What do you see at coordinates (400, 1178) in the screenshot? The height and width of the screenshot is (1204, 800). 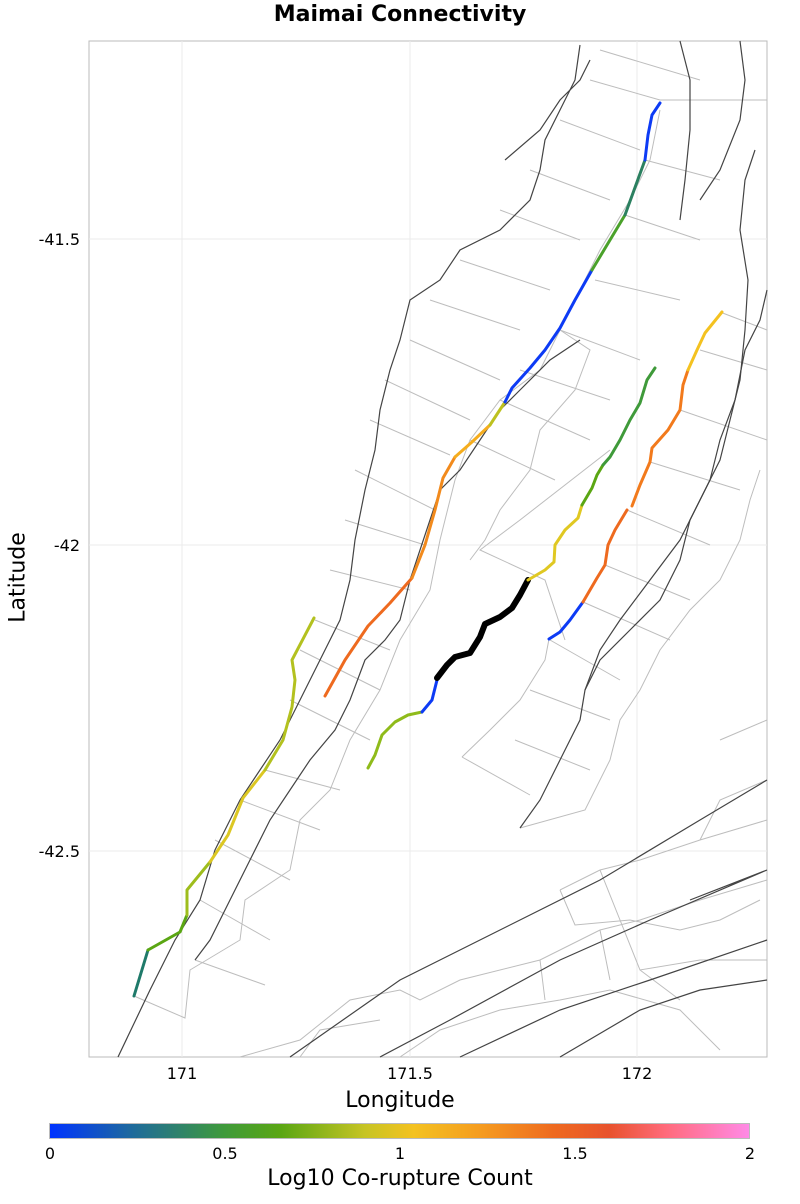 I see `colorbar-label: Log10 Co-rupture Count` at bounding box center [400, 1178].